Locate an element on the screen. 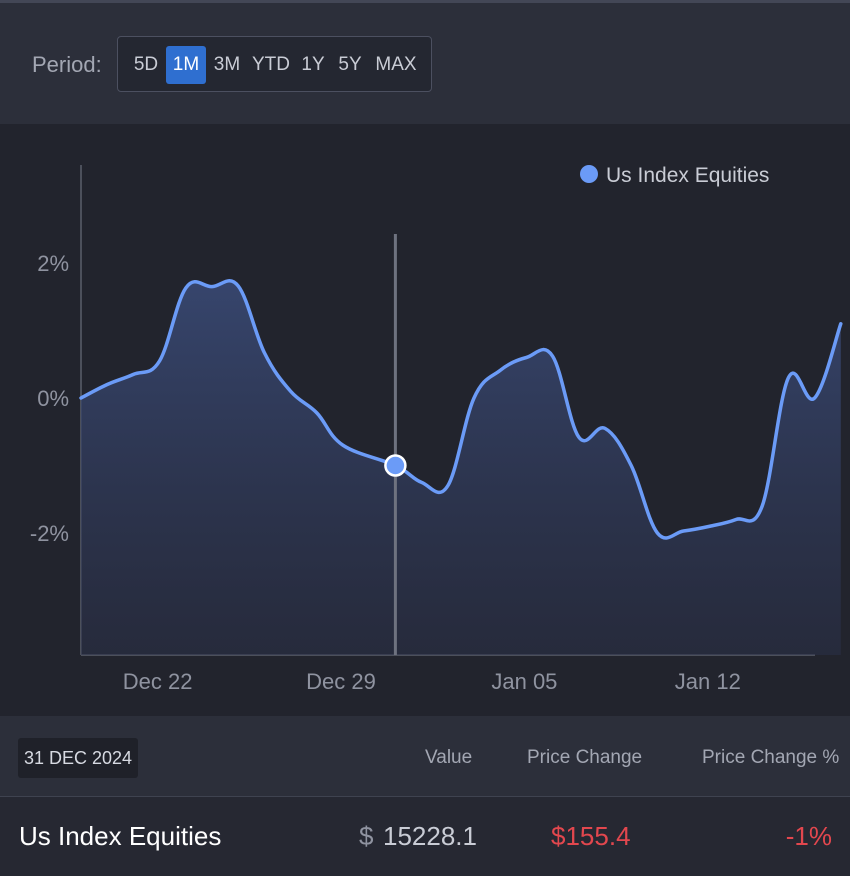  period-3m-button: 3M is located at coordinates (227, 64).